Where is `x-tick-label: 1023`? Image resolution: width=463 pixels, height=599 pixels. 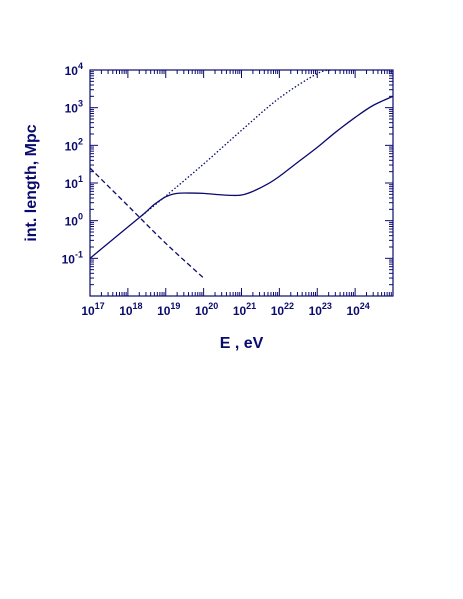
x-tick-label: 1023 is located at coordinates (320, 309).